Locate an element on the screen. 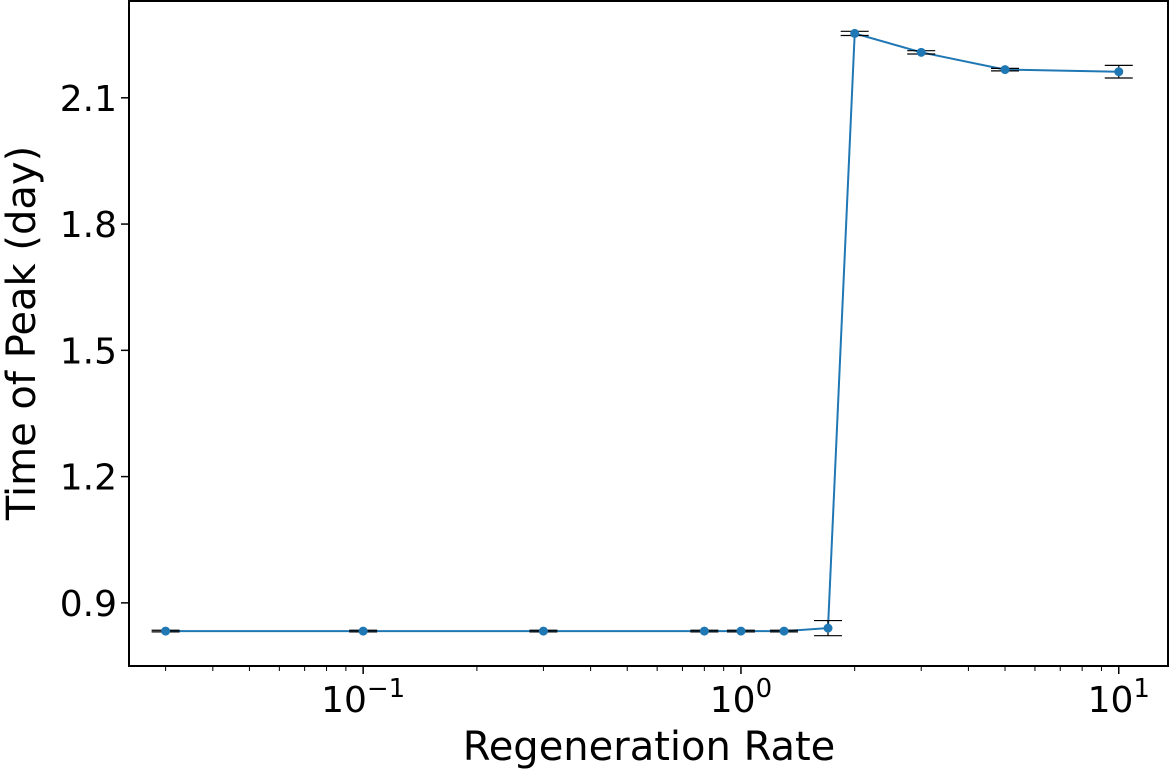 This screenshot has height=770, width=1170. y-tick-label: 2.1 is located at coordinates (88, 99).